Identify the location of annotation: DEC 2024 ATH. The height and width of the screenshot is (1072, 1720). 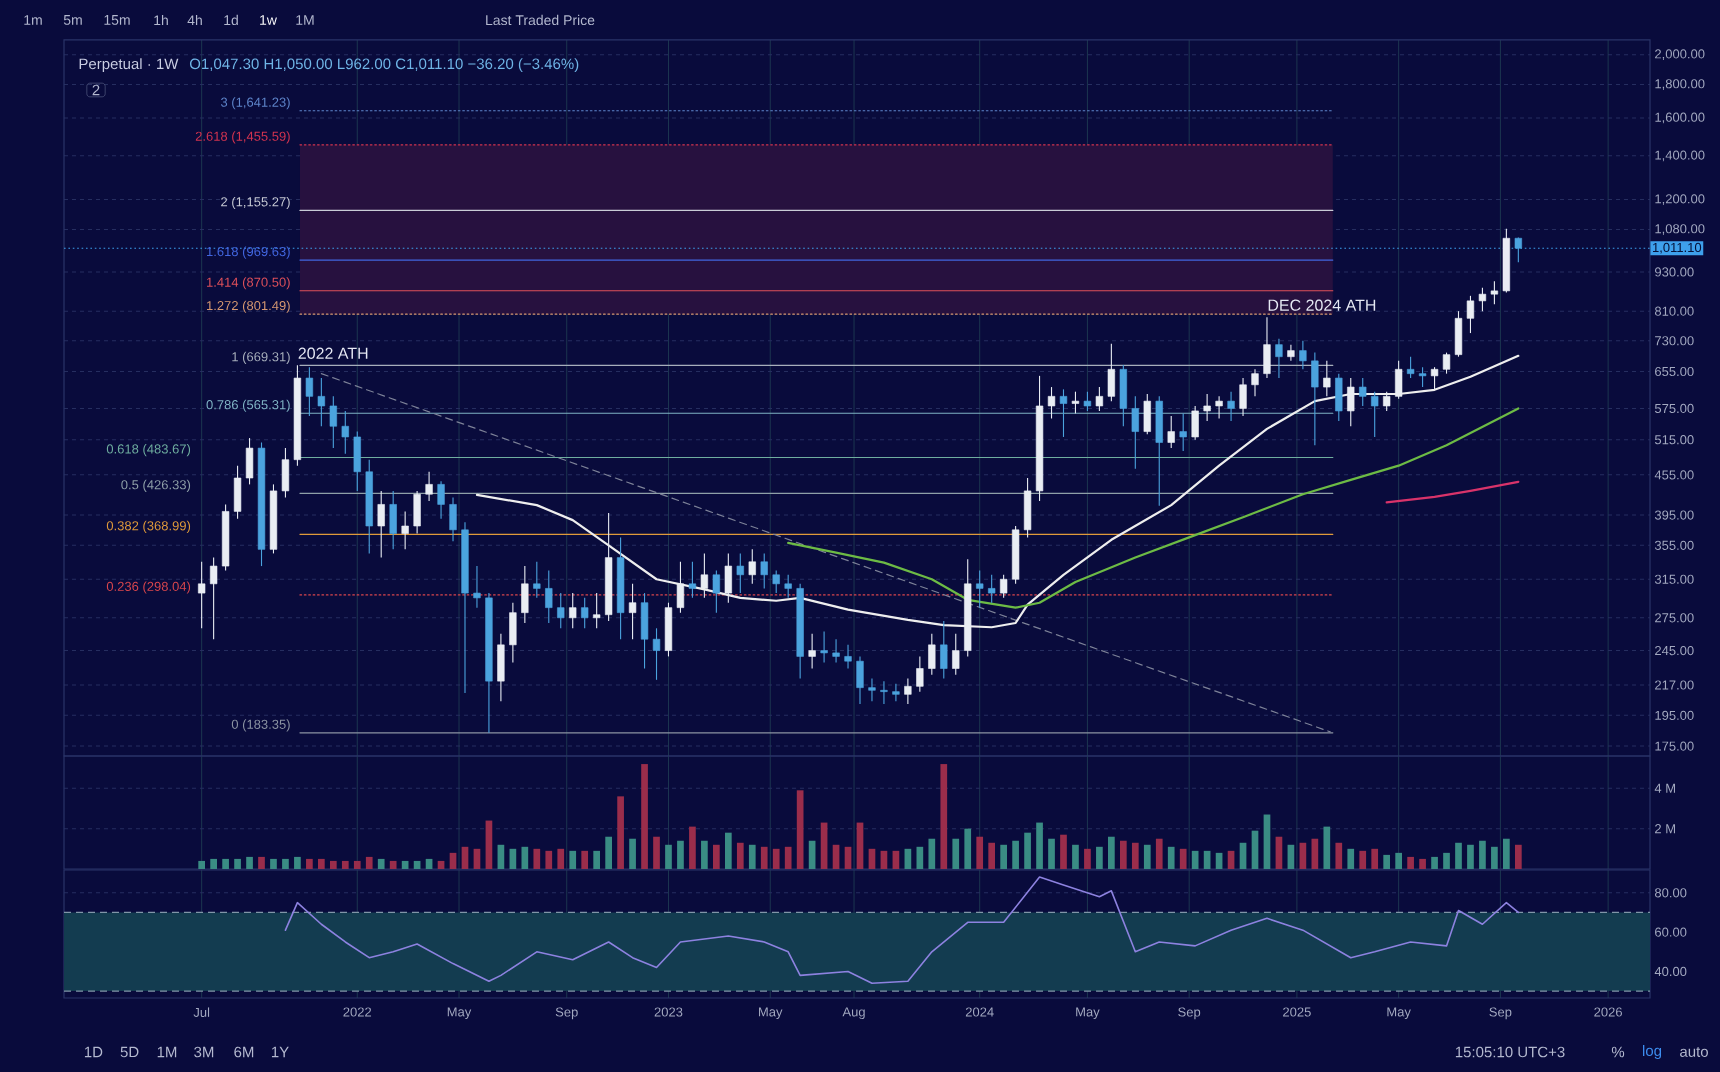
(1322, 305).